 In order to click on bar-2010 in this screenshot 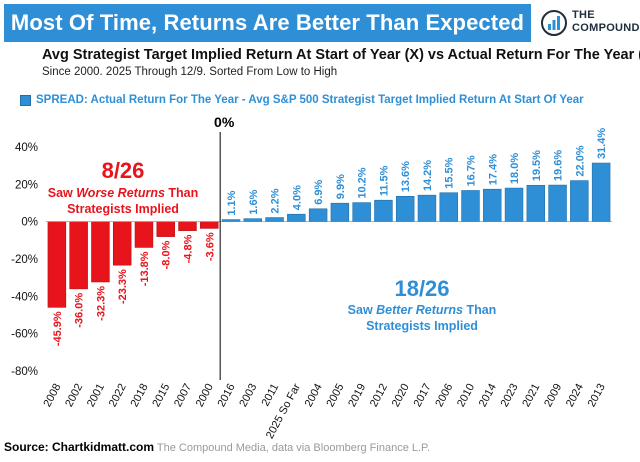, I will do `click(470, 206)`.